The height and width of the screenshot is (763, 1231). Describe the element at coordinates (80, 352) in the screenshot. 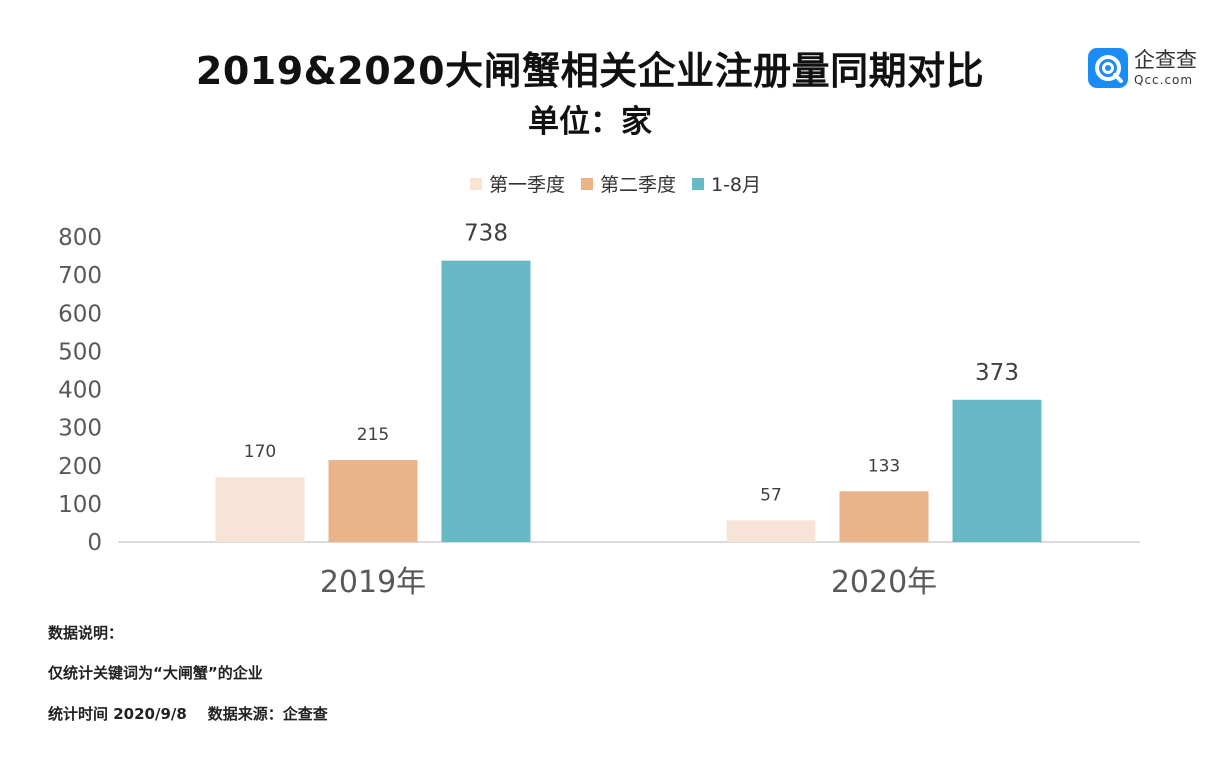

I see `y-tick-label: 500` at that location.